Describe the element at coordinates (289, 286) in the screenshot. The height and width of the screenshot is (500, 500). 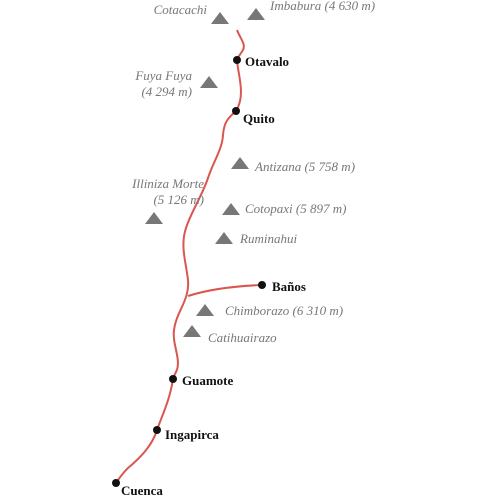
I see `town-label: Baños` at that location.